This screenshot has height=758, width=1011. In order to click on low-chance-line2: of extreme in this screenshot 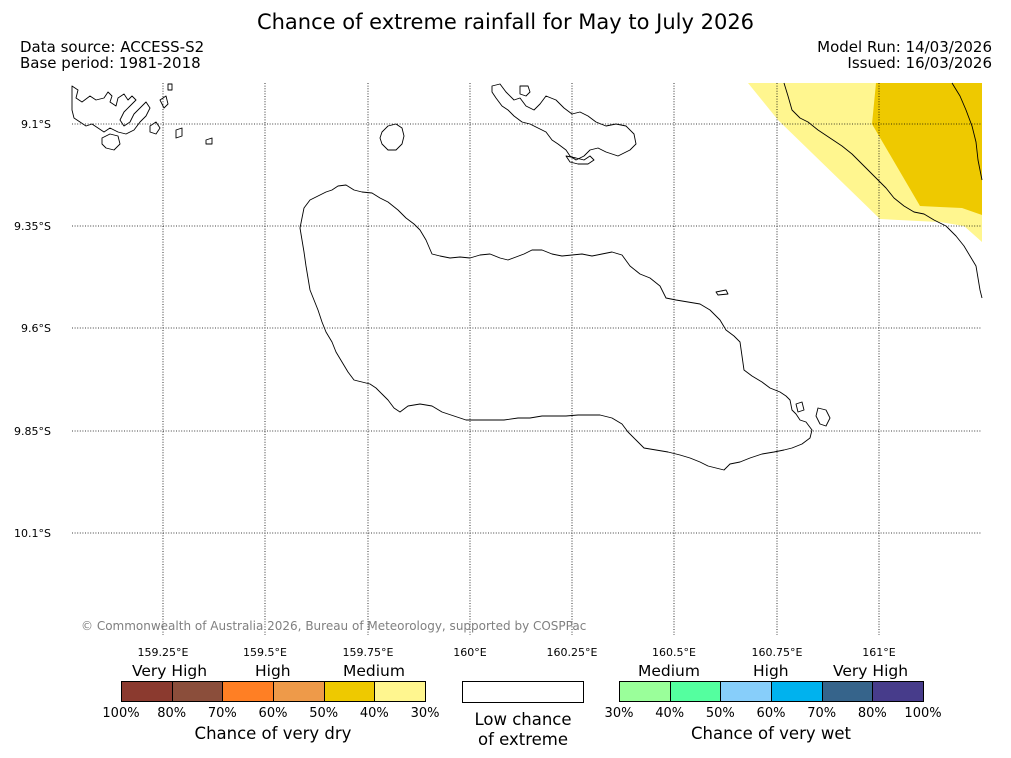, I will do `click(523, 739)`.